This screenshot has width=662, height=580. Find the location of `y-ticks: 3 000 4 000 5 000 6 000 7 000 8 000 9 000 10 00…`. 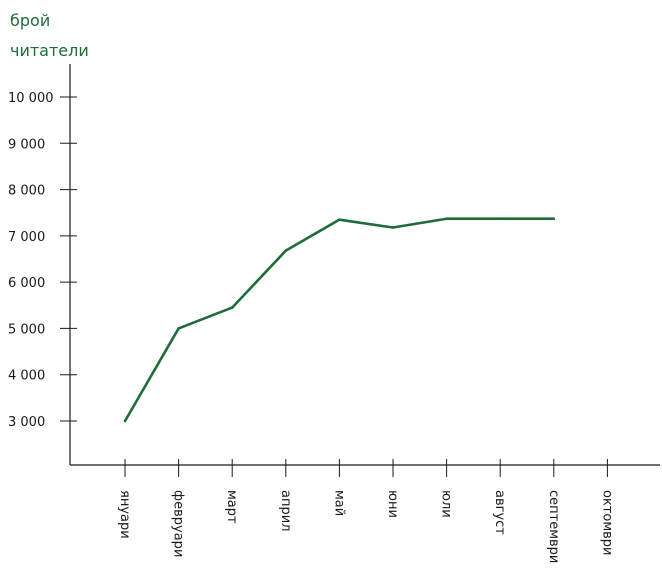

y-ticks: 3 000 4 000 5 000 6 000 7 000 8 000 9 000 10 00… is located at coordinates (42, 260).